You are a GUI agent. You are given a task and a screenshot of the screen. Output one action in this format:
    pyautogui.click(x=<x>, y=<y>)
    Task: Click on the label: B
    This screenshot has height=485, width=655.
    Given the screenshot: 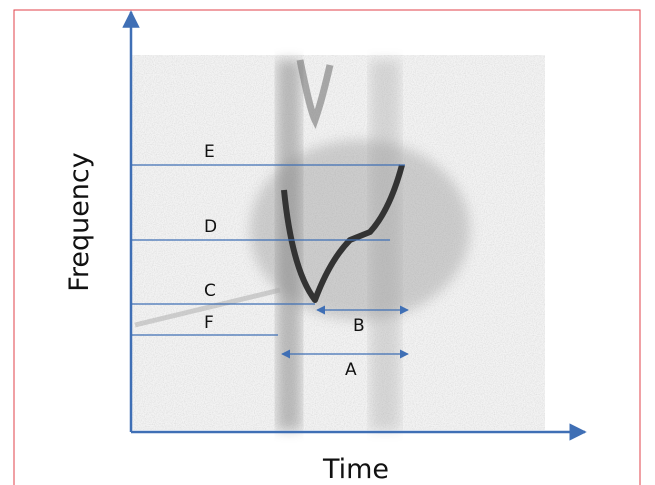 What is the action you would take?
    pyautogui.click(x=359, y=326)
    